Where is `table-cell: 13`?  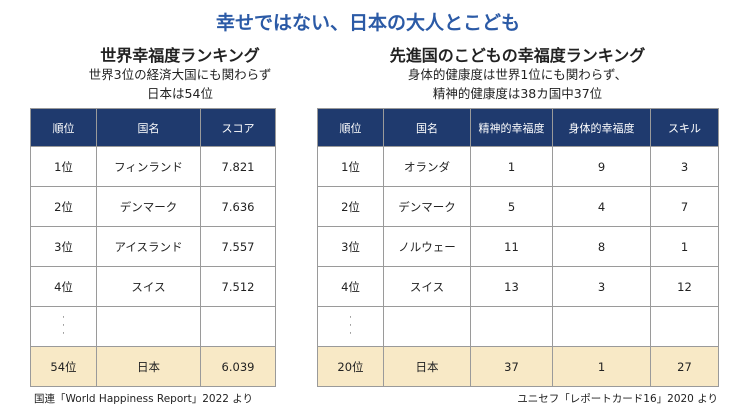
table-cell: 13 is located at coordinates (511, 286).